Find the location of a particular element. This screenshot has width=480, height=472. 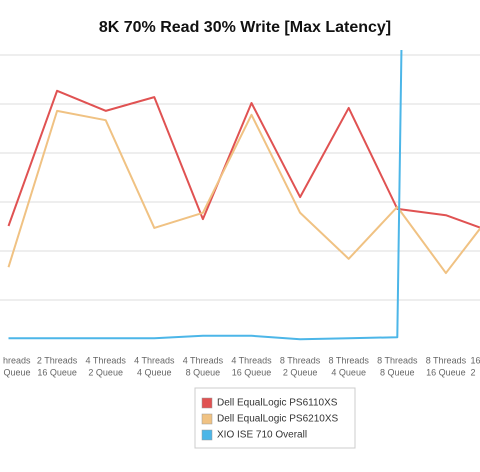

legend-label: Dell EqualLogic PS6110XS is located at coordinates (277, 403).